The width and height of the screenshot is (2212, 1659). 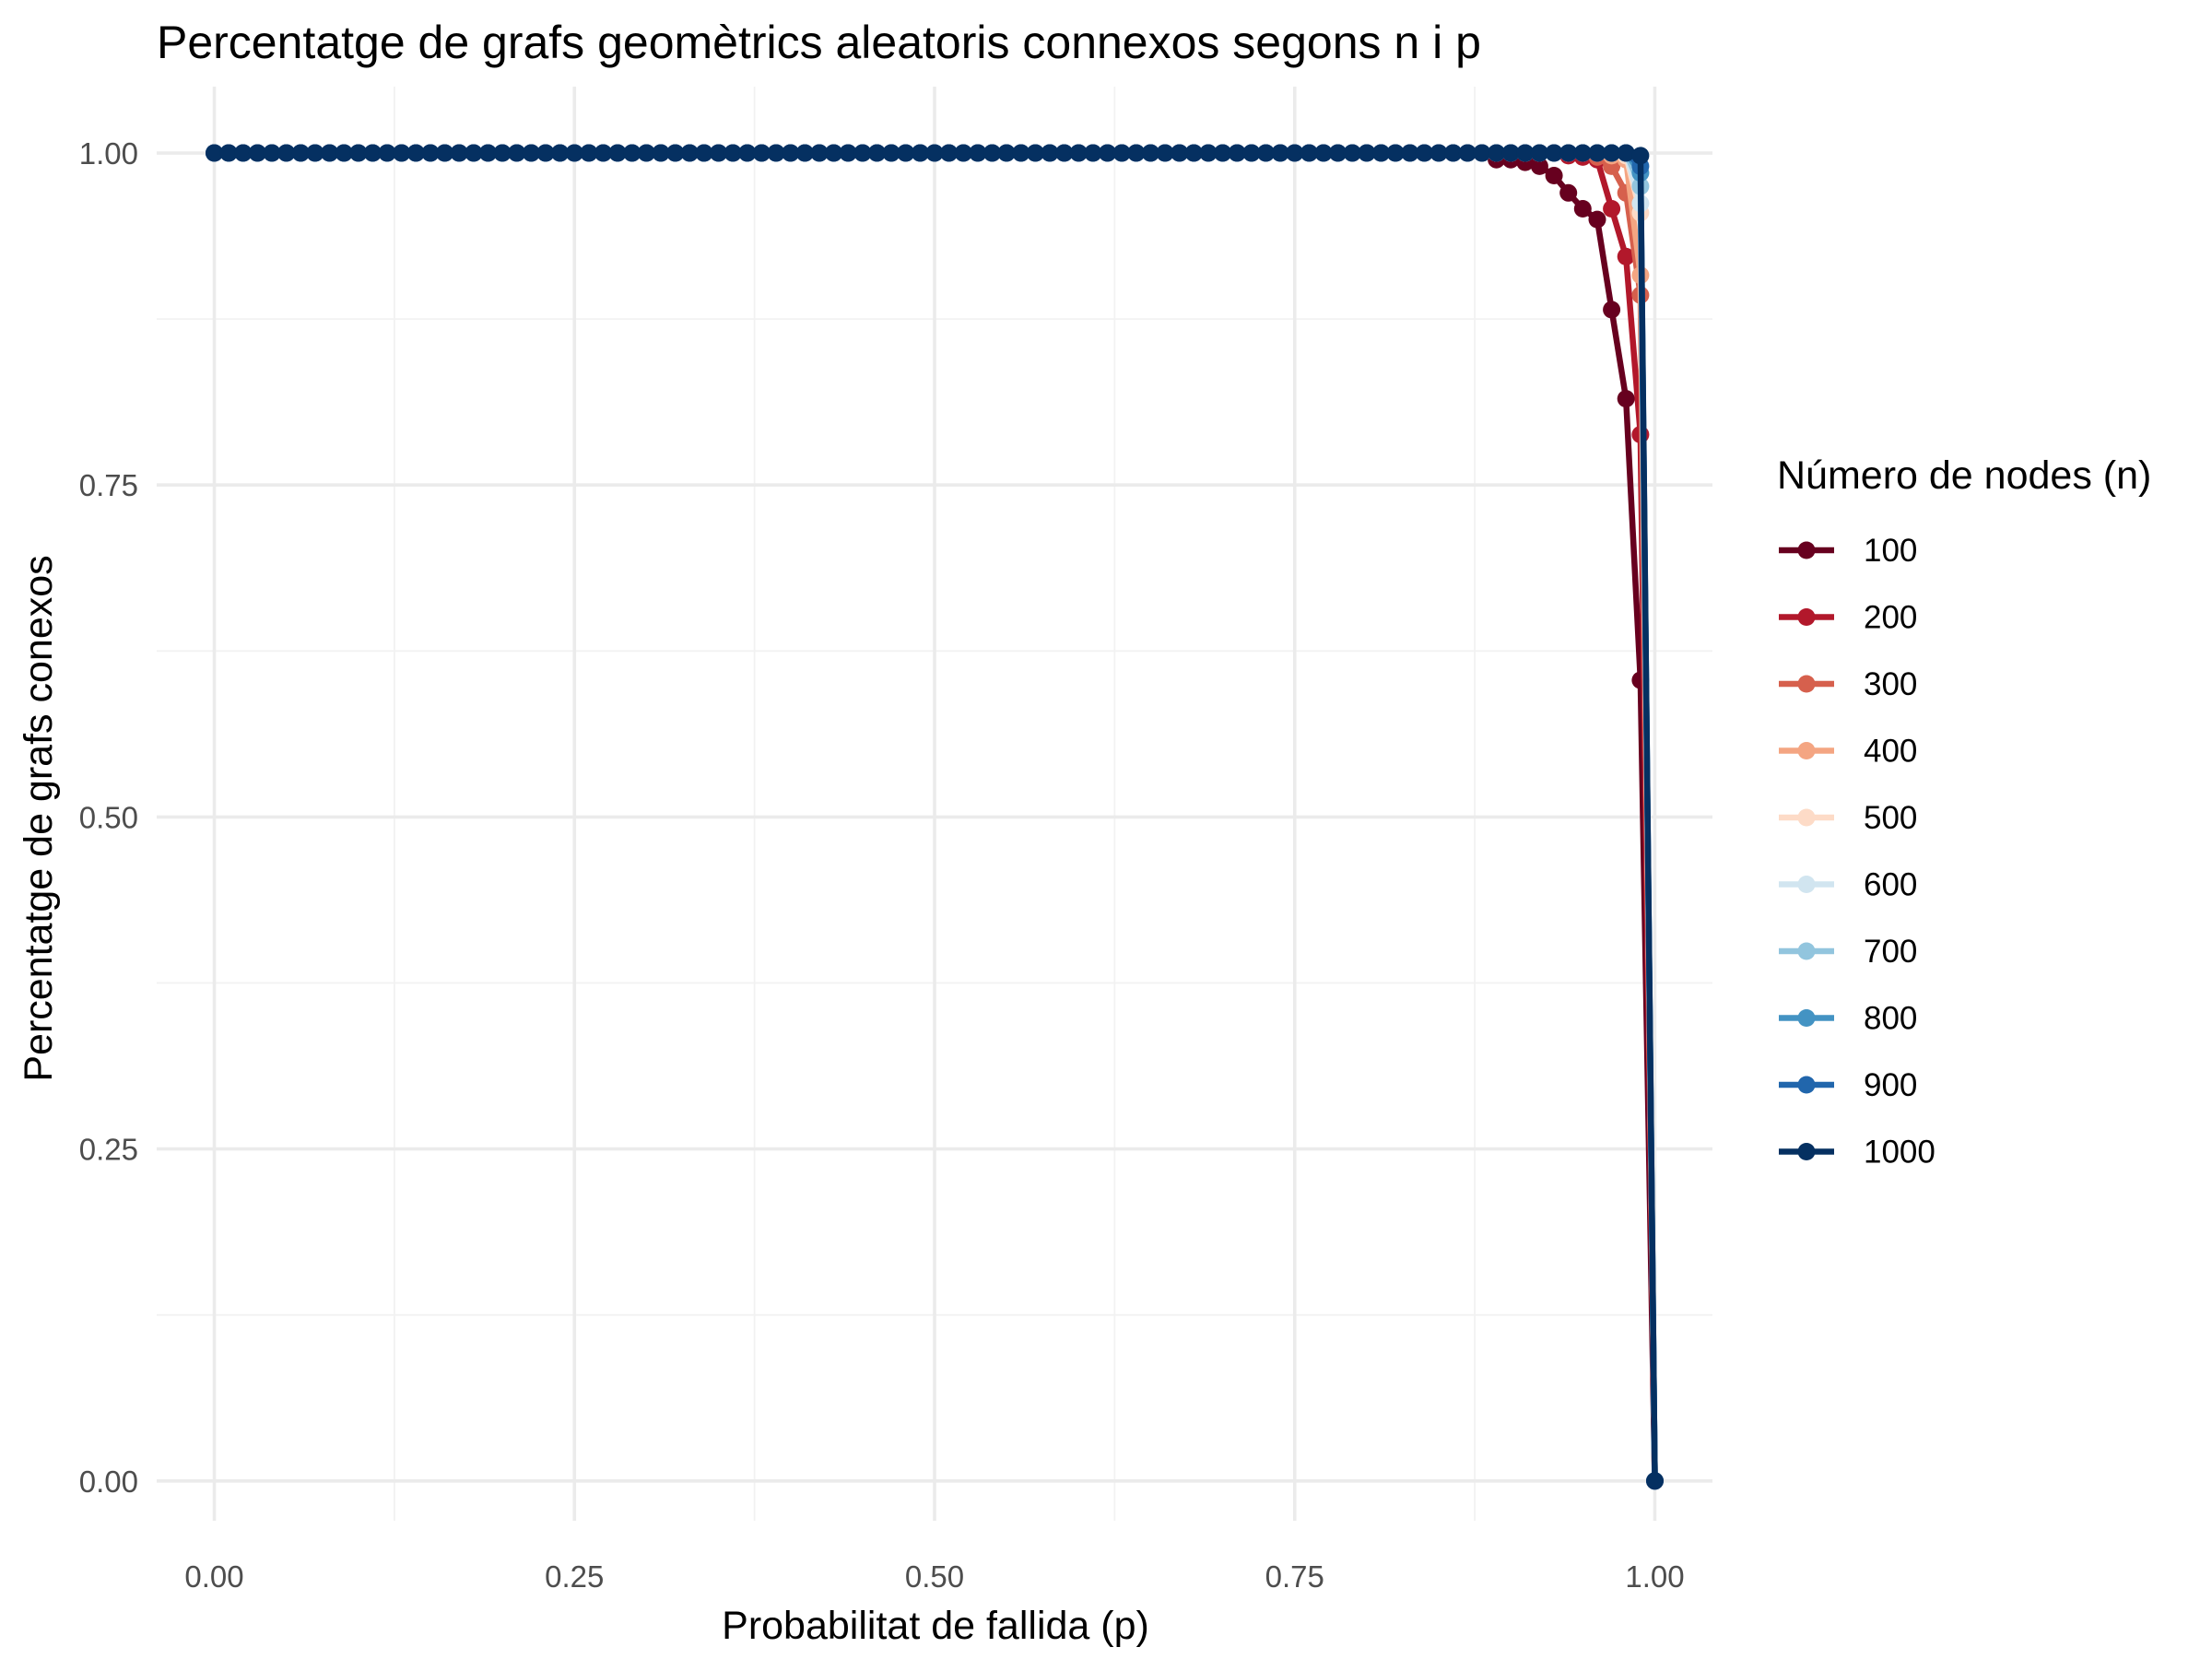 I want to click on x-tick-label: 0.25, so click(x=574, y=1576).